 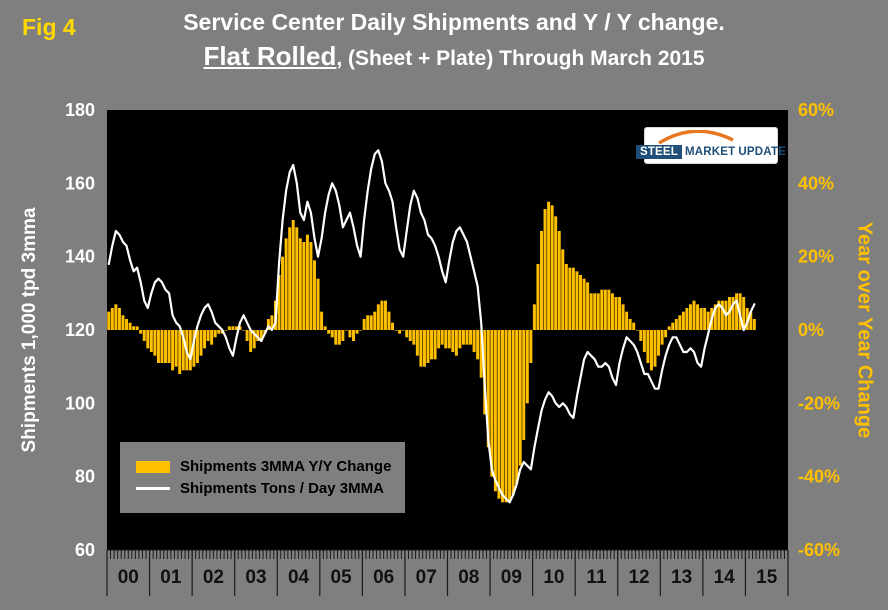 I want to click on logo-swoosh-icon, so click(x=696, y=137).